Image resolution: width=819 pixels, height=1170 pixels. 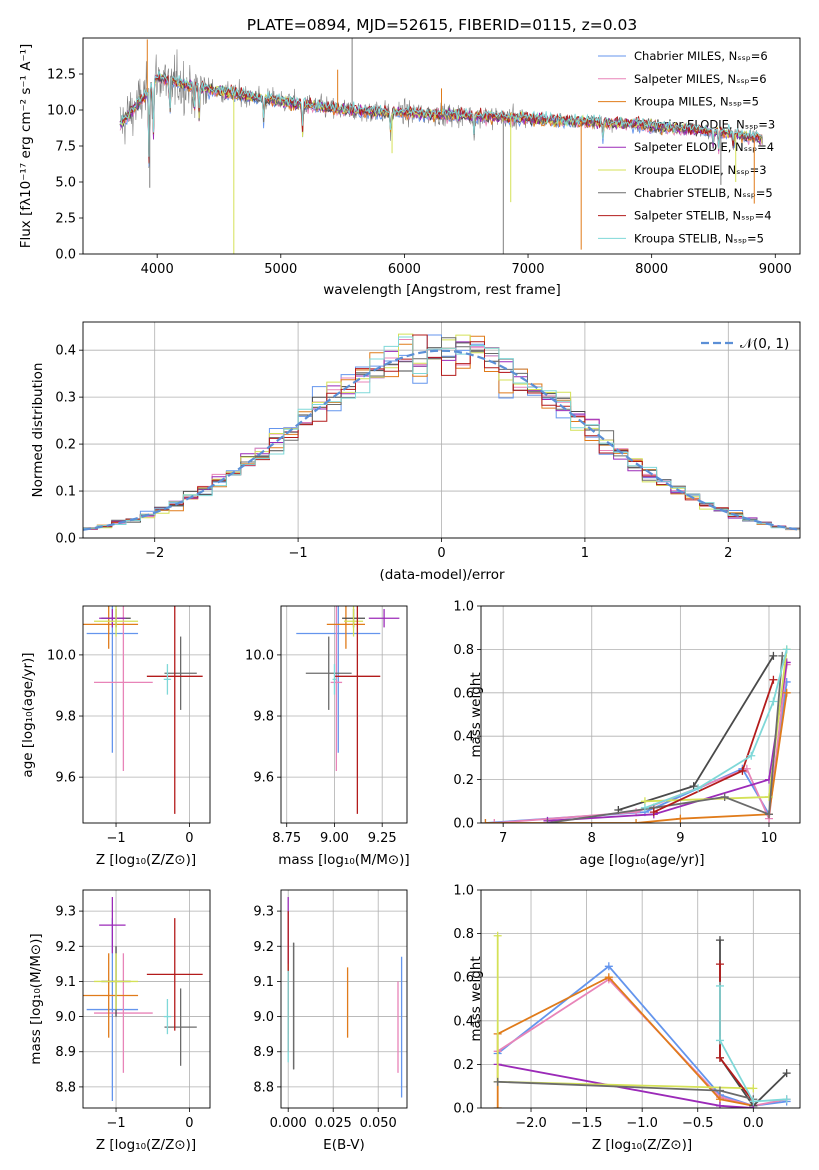 I want to click on y-tick-label: 1.0, so click(x=463, y=607).